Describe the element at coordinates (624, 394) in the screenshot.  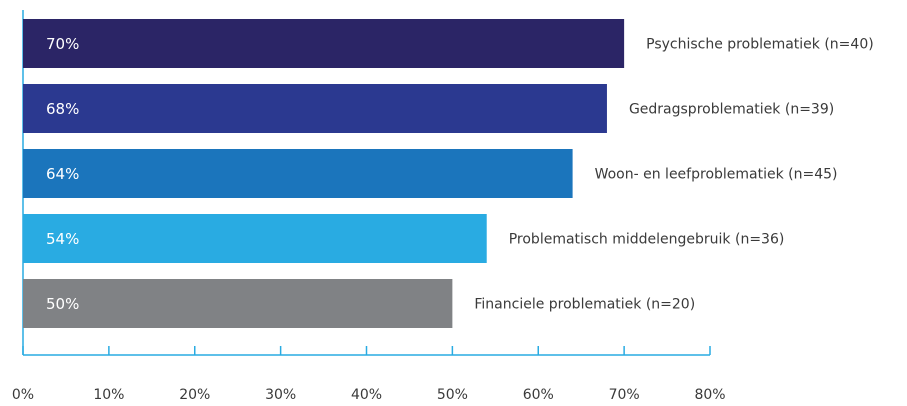
I see `x-tick-label: 70%` at that location.